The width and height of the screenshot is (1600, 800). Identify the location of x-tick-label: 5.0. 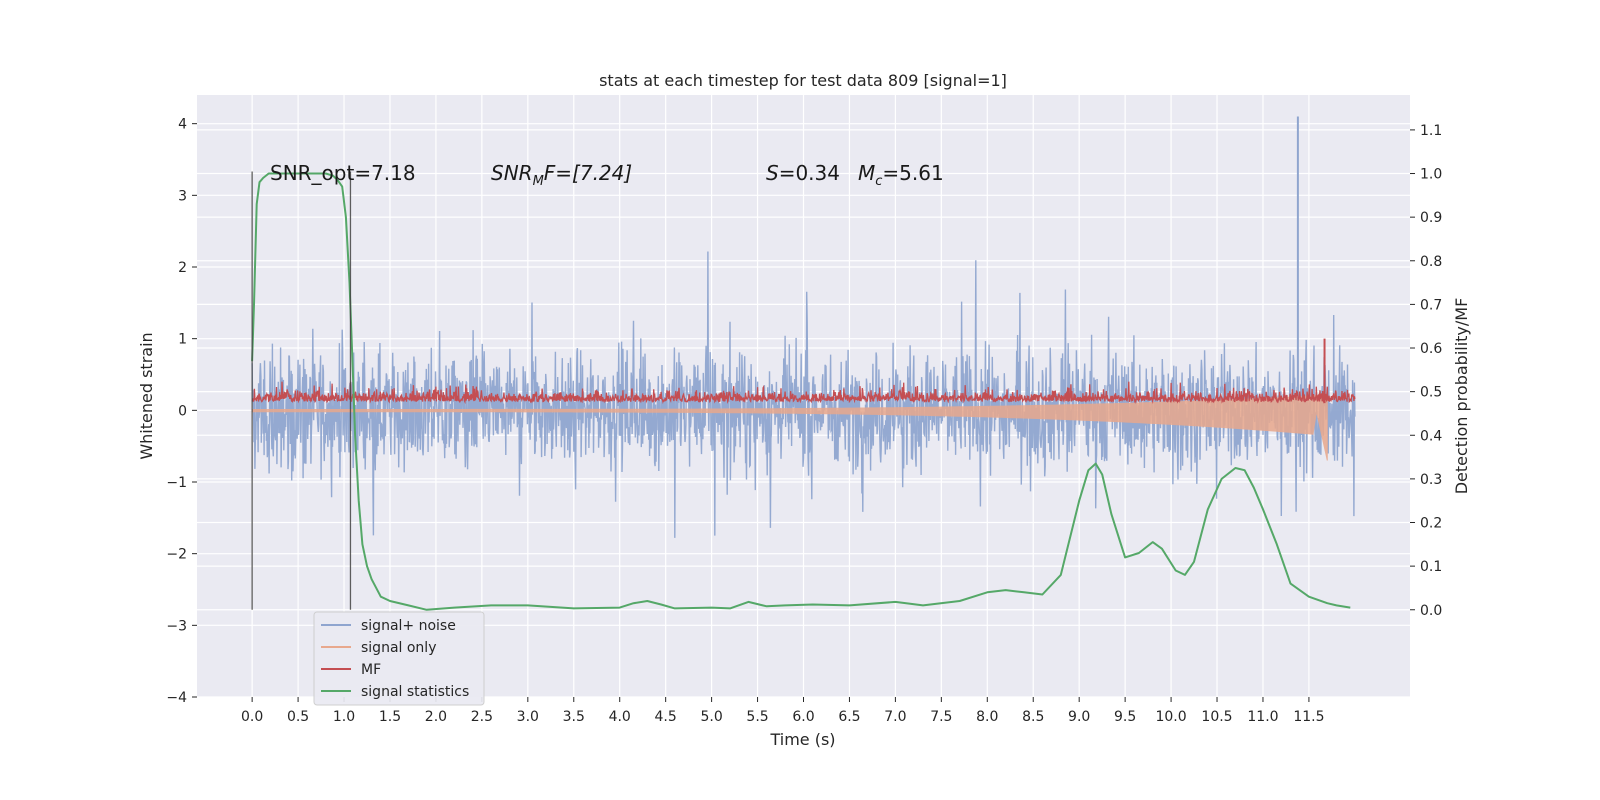
(711, 717).